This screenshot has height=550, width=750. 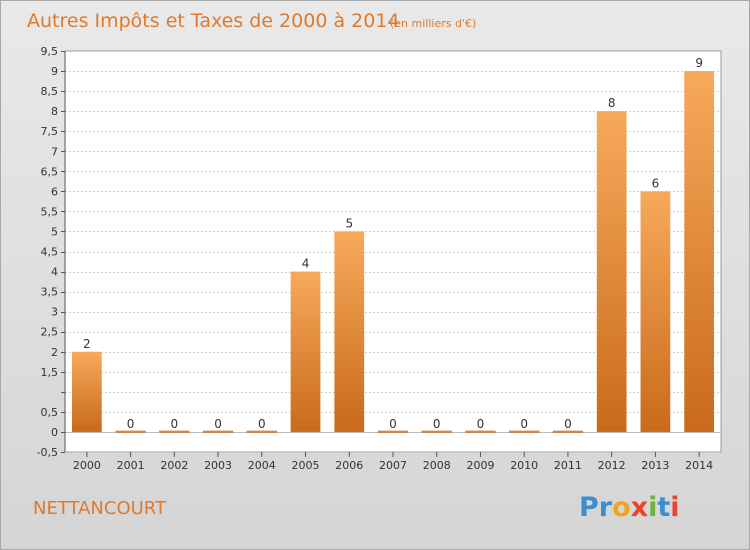 What do you see at coordinates (612, 465) in the screenshot?
I see `x-tick-label-2012: 2012` at bounding box center [612, 465].